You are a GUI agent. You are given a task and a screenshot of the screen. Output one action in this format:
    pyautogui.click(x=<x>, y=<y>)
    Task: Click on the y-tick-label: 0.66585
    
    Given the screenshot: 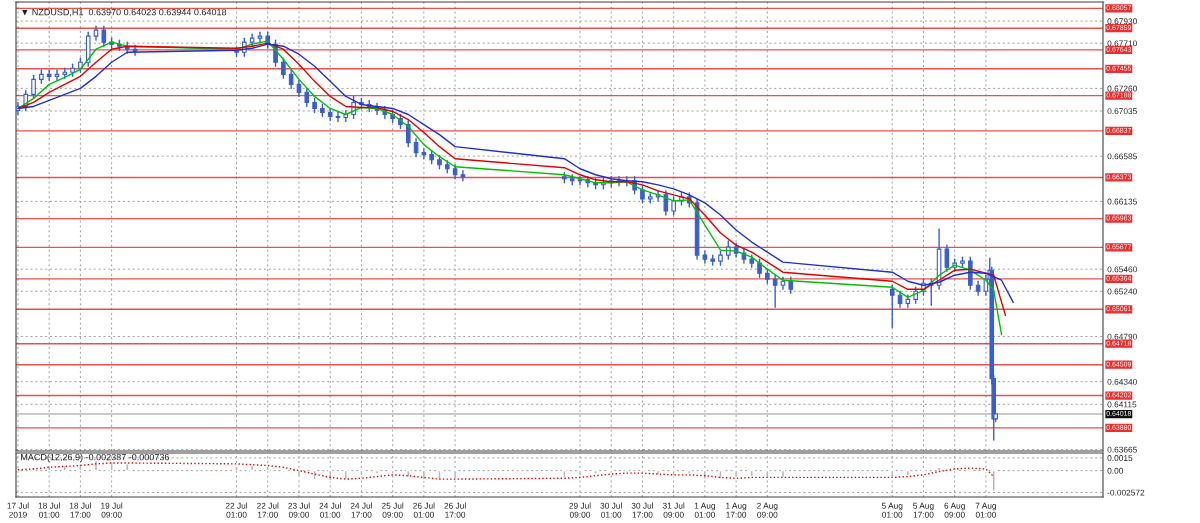 What is the action you would take?
    pyautogui.click(x=1122, y=156)
    